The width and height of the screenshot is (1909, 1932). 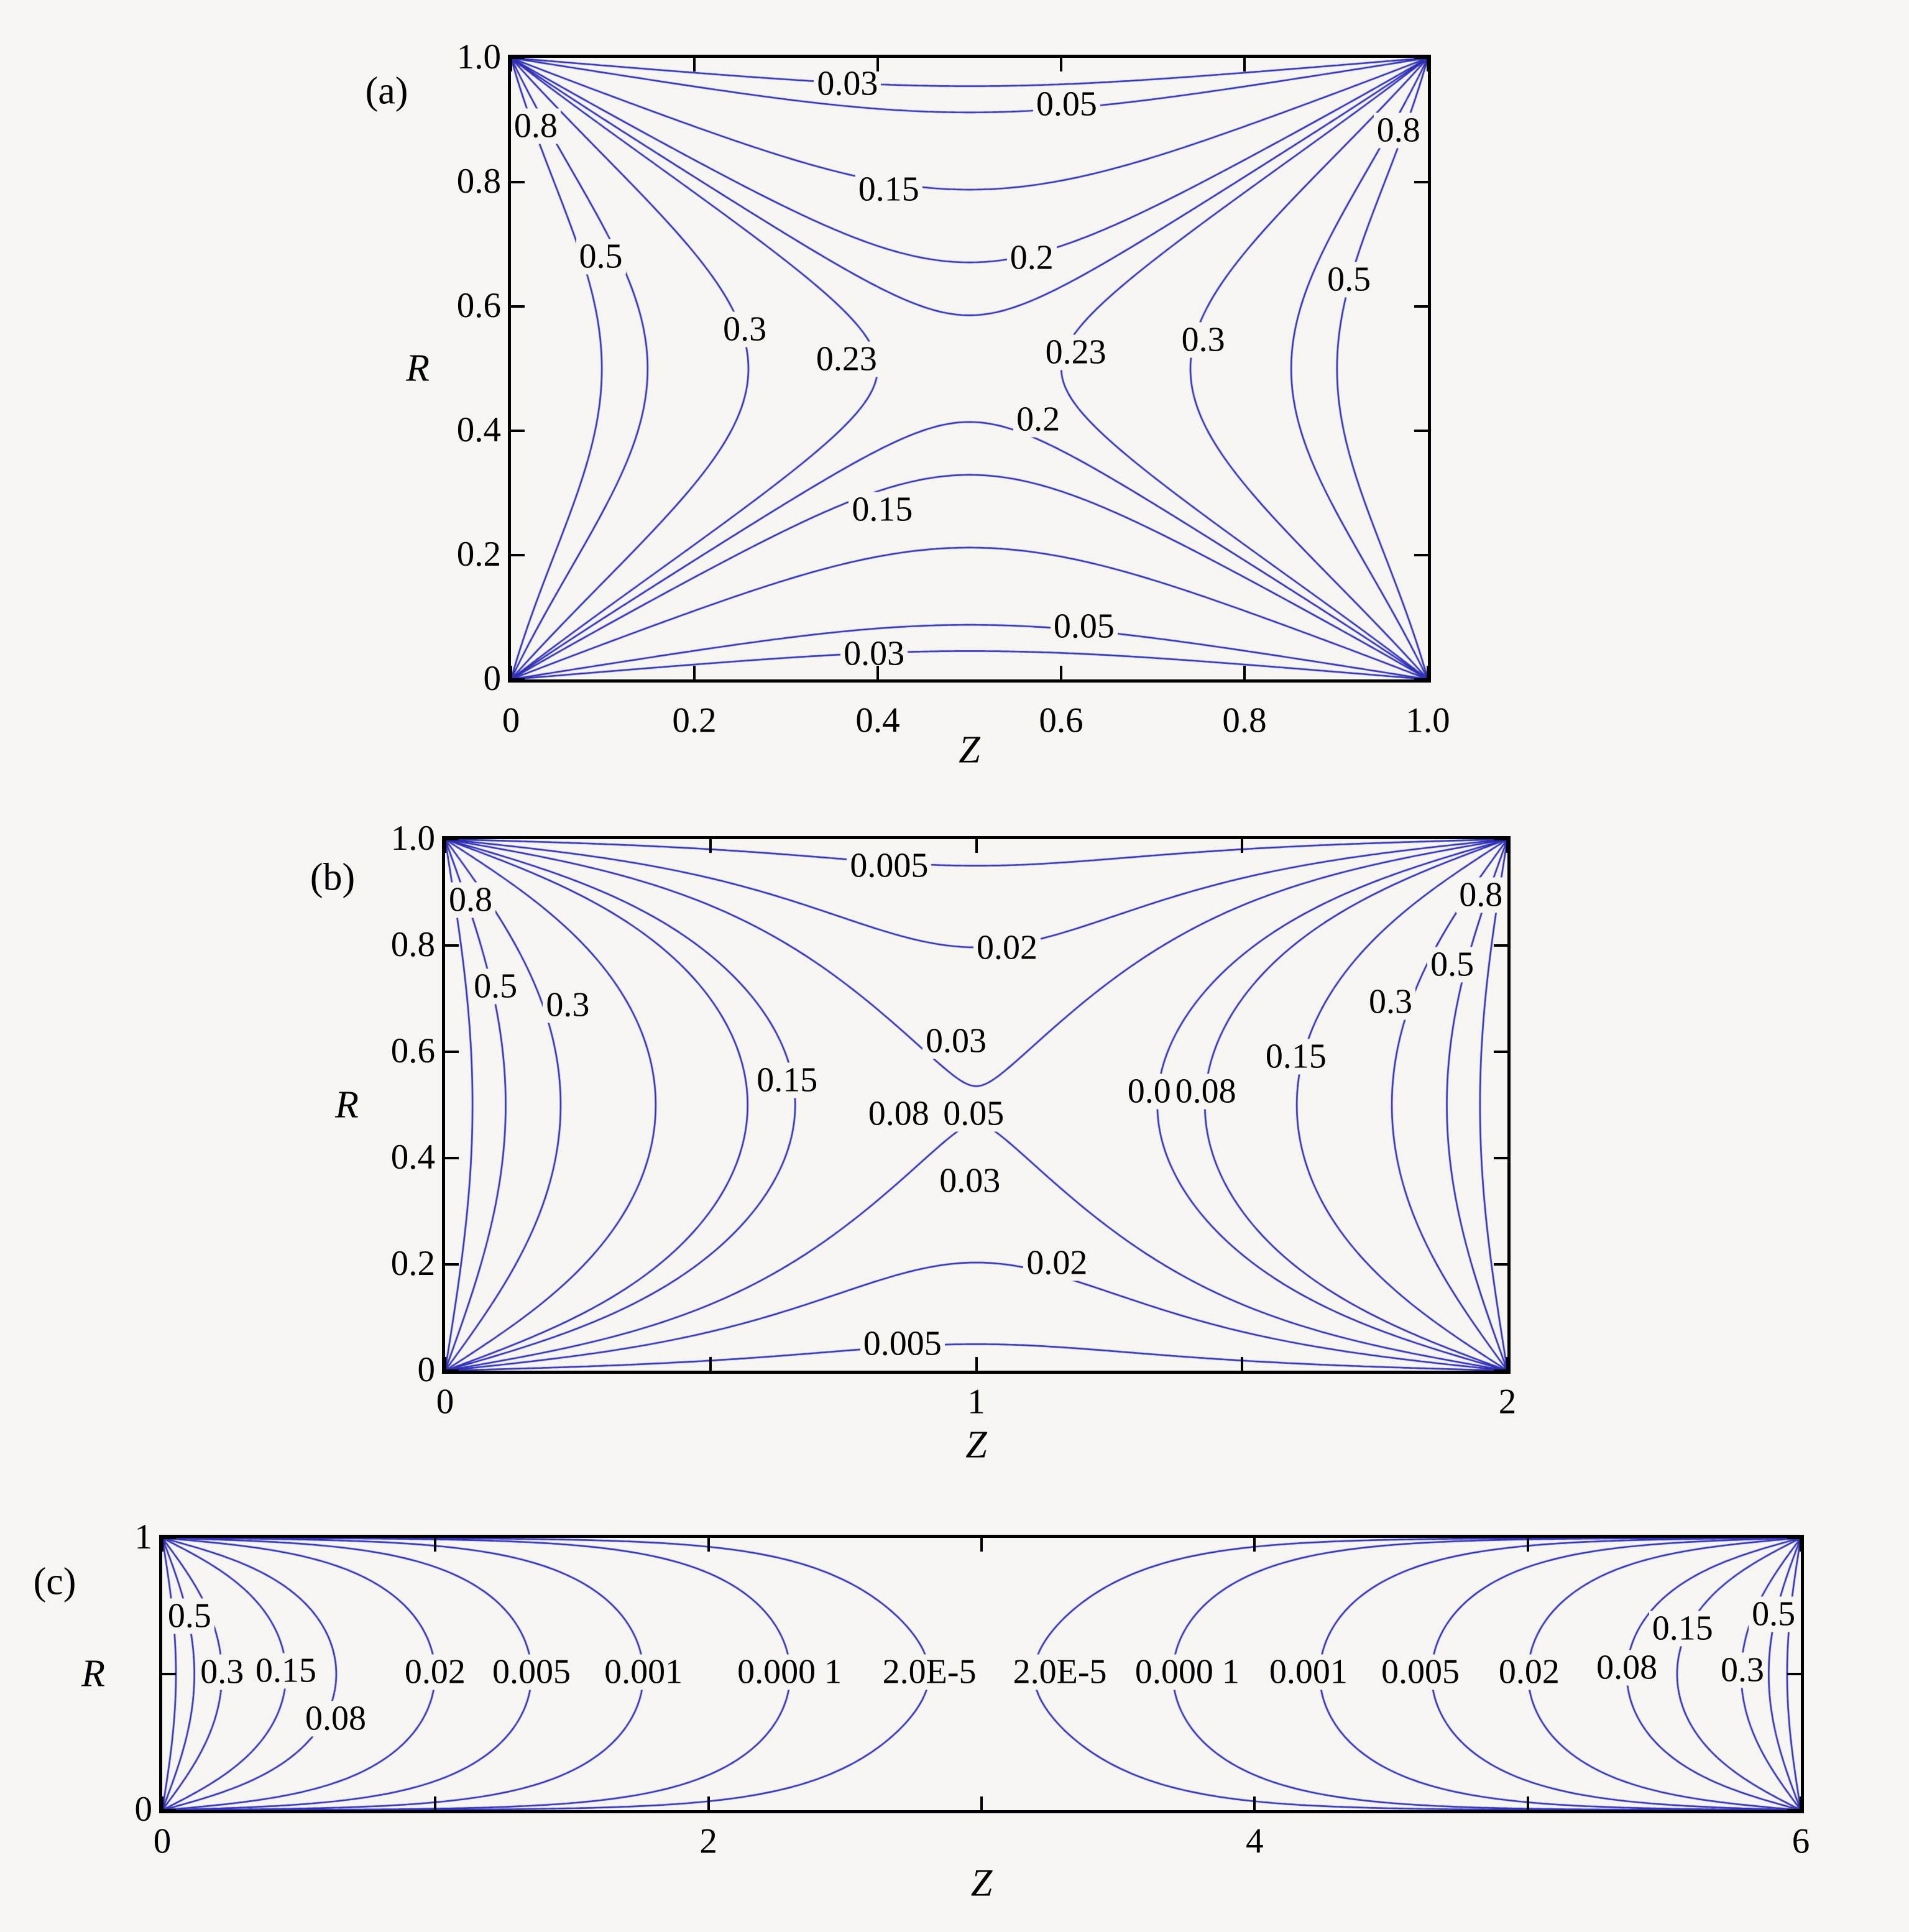 I want to click on panel-letter-a: (a), so click(x=386, y=92).